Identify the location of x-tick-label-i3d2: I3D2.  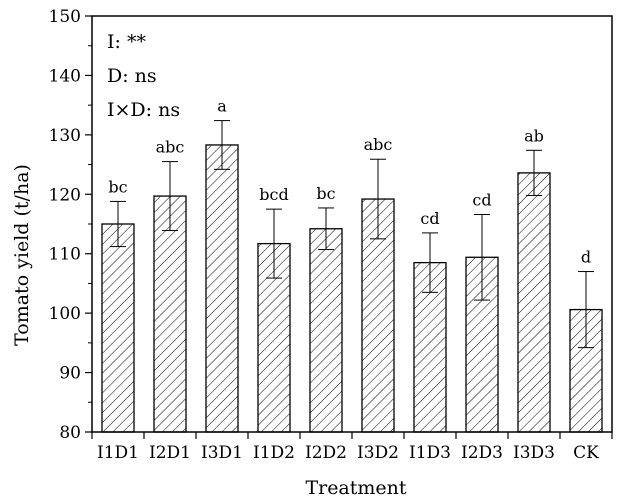
(378, 453).